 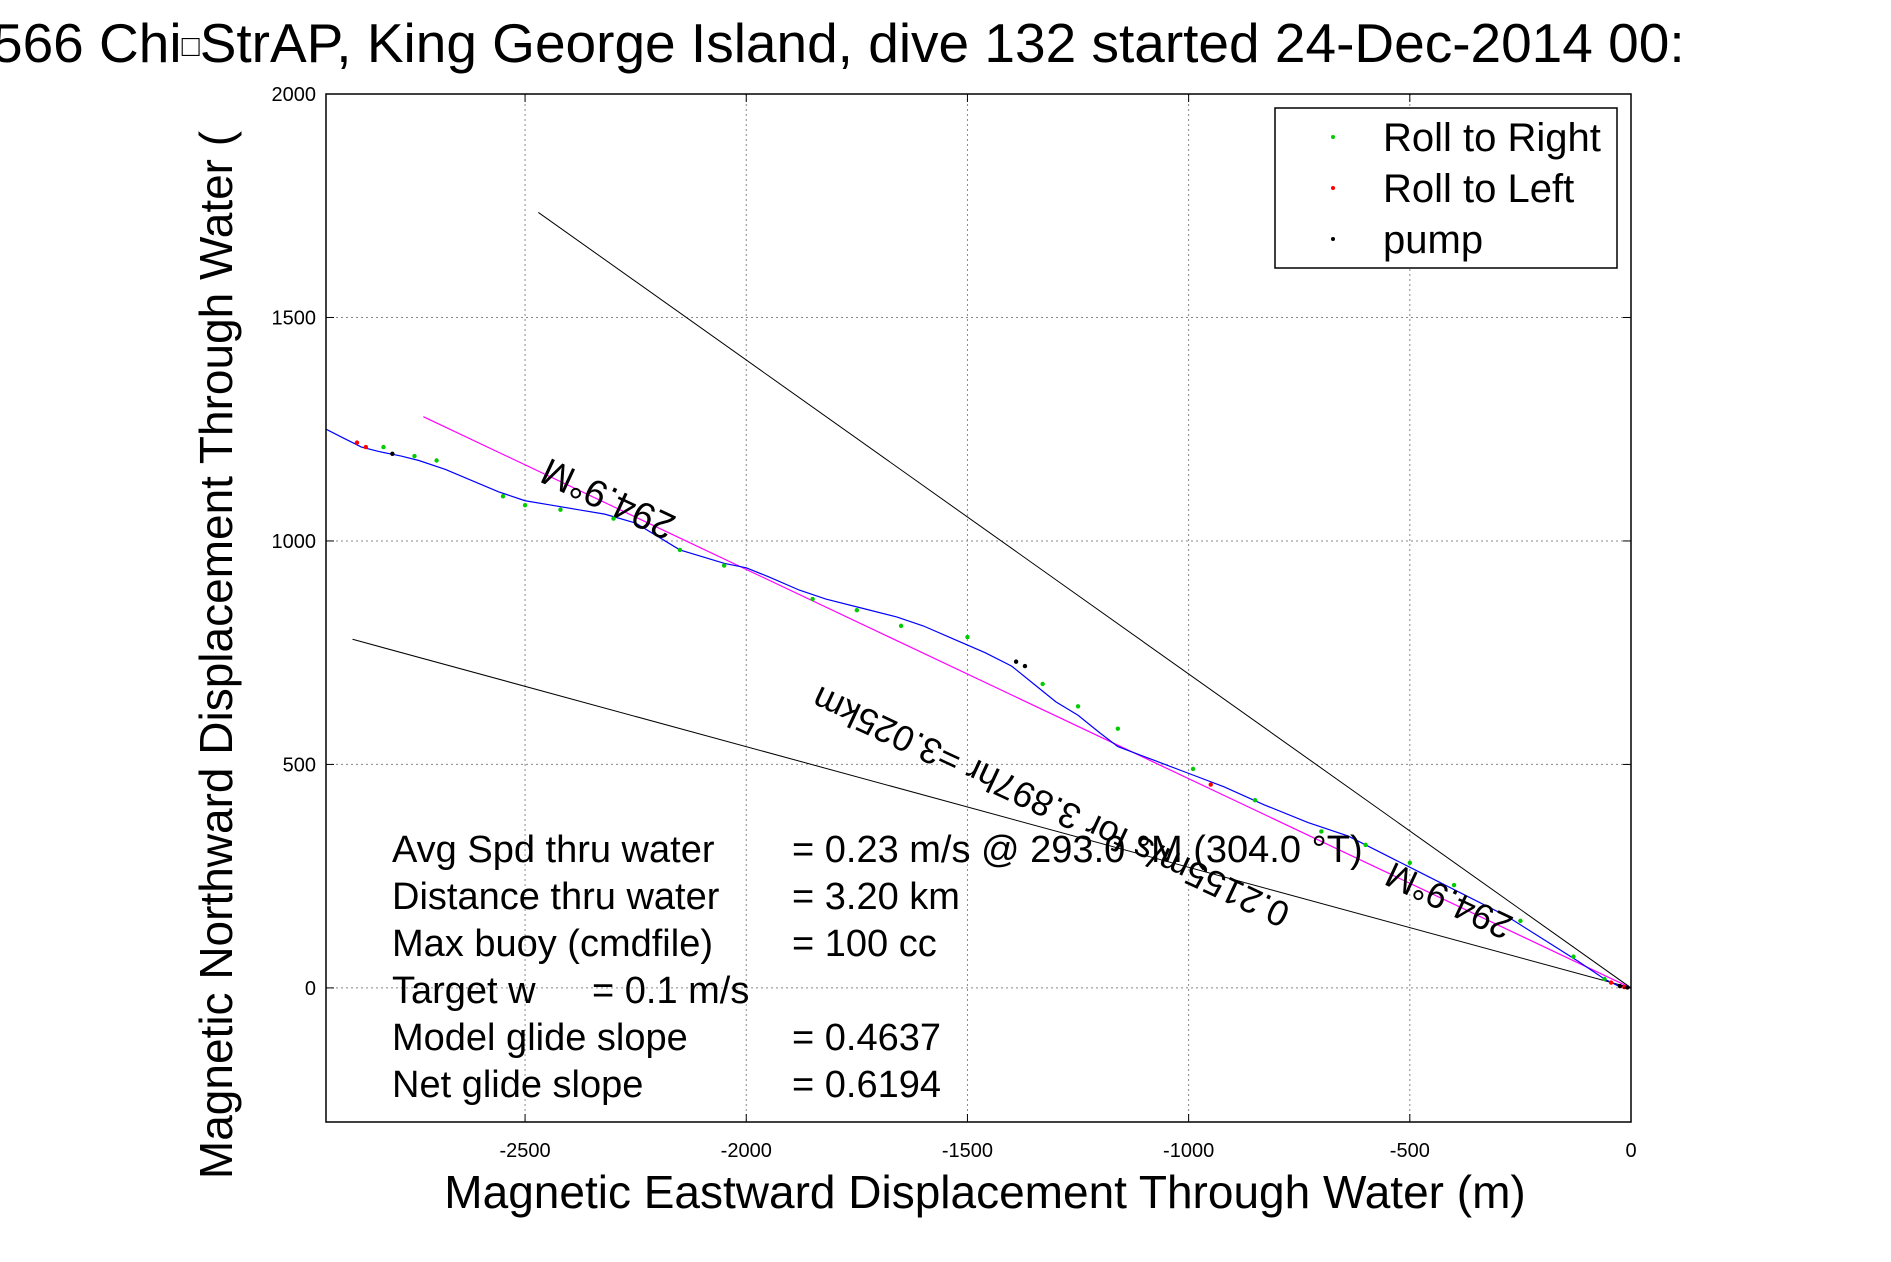 What do you see at coordinates (540, 1038) in the screenshot?
I see `stat-label-model-glide: Model glide slope` at bounding box center [540, 1038].